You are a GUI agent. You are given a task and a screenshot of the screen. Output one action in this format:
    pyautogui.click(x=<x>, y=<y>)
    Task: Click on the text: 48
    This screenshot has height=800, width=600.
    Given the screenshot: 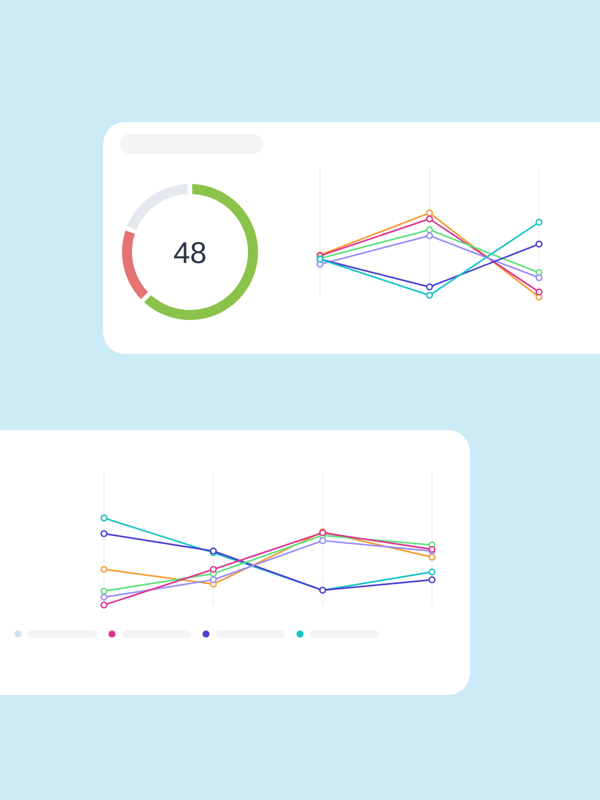 What is the action you would take?
    pyautogui.click(x=190, y=253)
    